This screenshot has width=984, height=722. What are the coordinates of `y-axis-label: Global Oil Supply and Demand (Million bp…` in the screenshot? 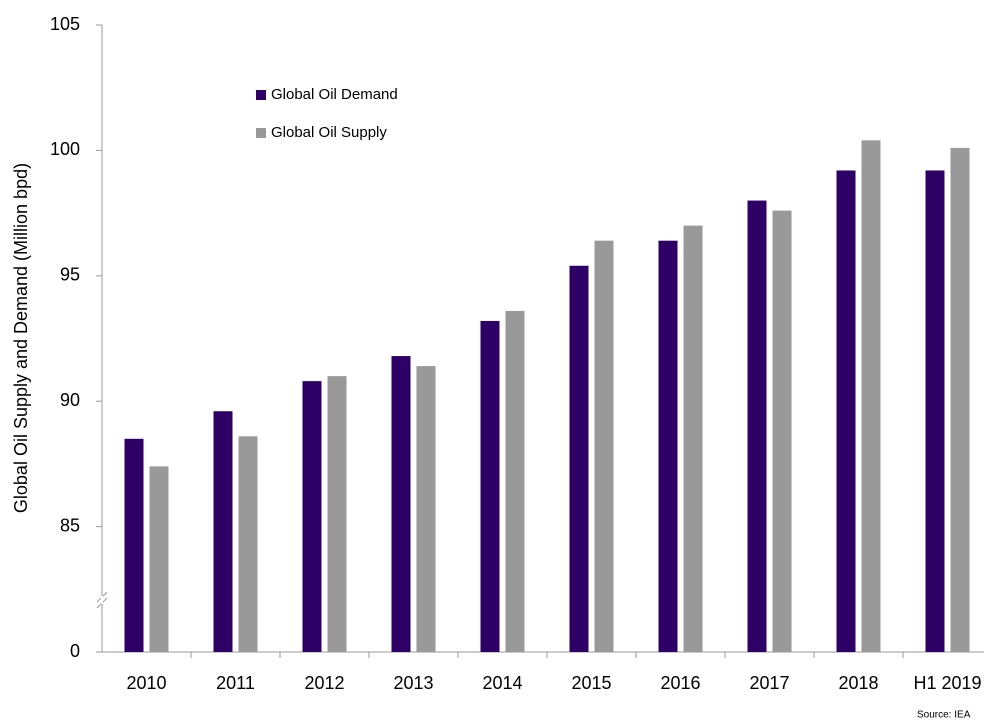 It's located at (21, 338).